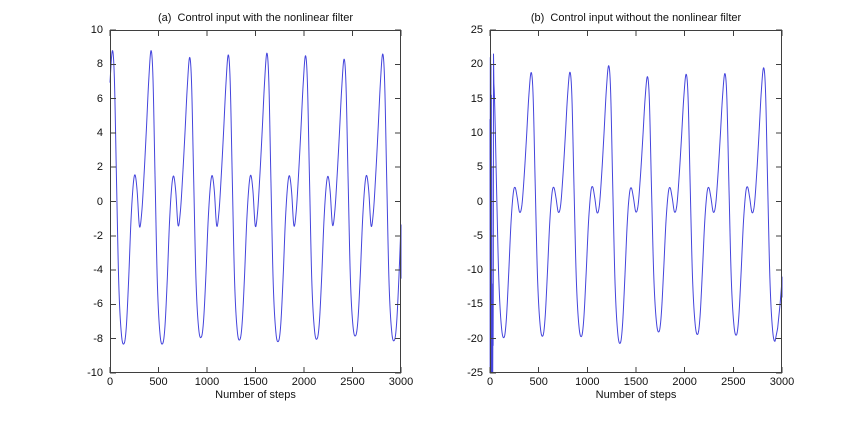  I want to click on y-tick-label: -20, so click(475, 338).